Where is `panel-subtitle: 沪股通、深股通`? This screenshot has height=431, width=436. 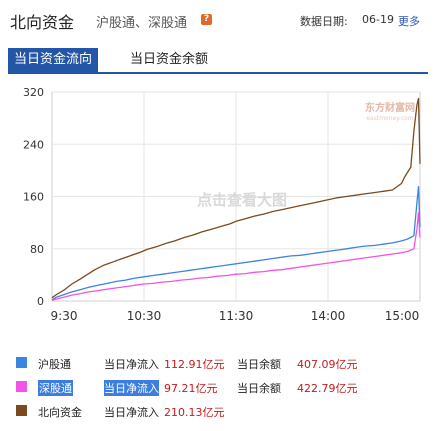 panel-subtitle: 沪股通、深股通 is located at coordinates (142, 23).